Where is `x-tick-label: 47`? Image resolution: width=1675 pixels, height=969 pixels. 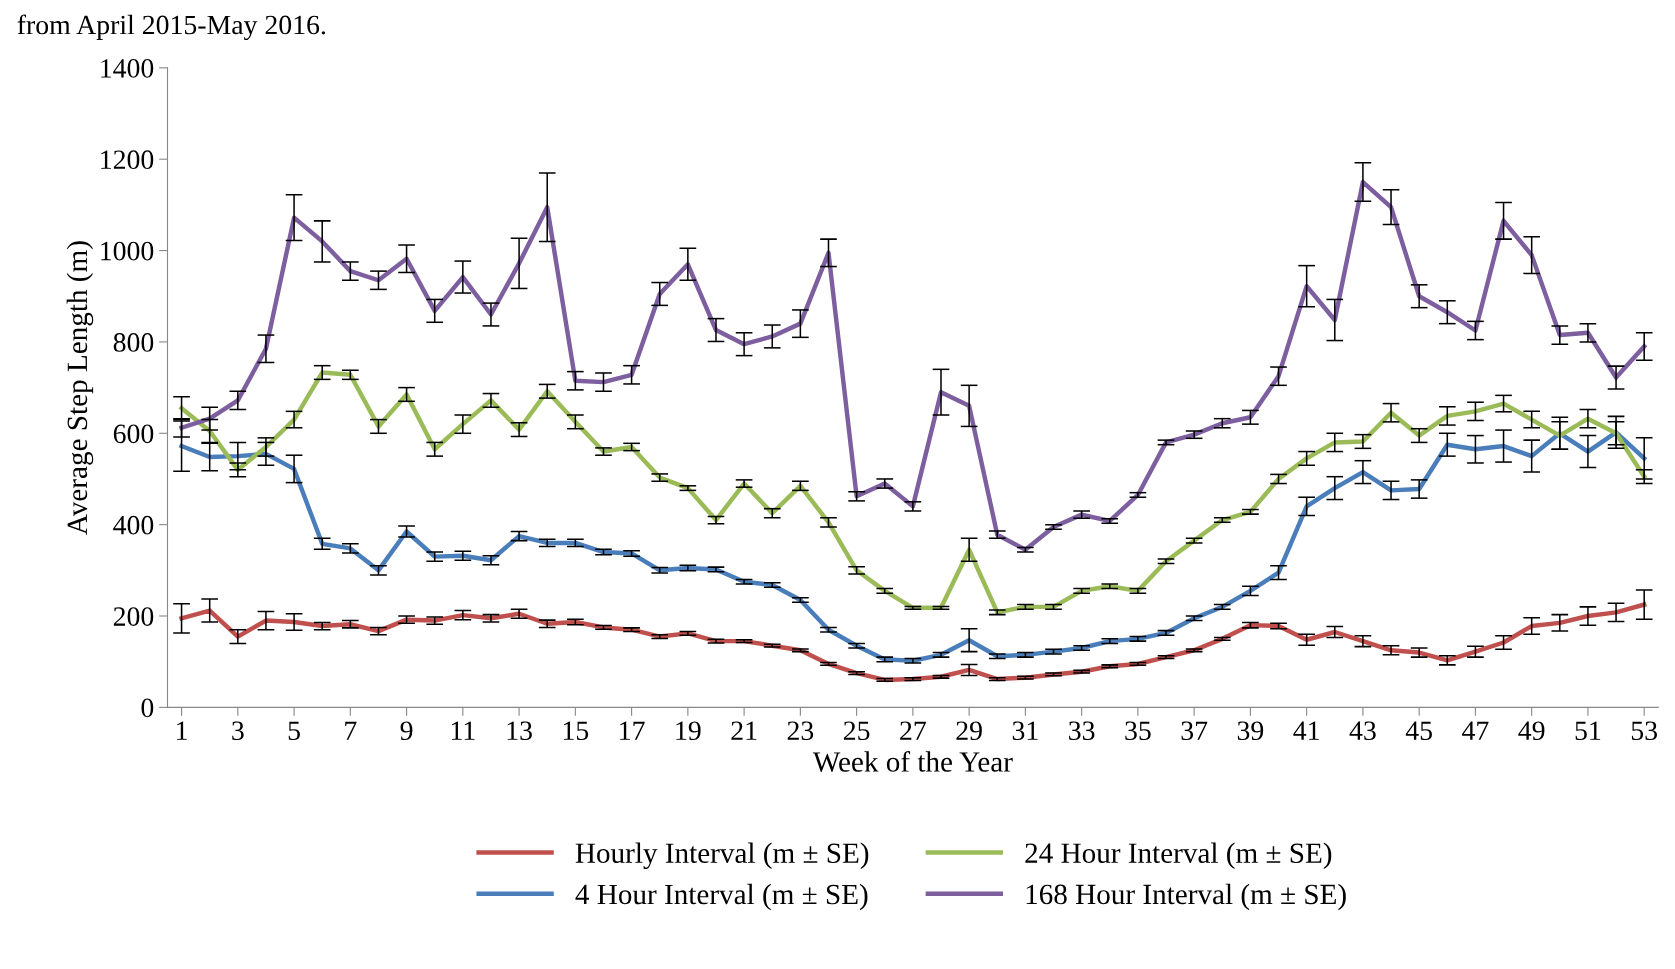 x-tick-label: 47 is located at coordinates (1475, 730).